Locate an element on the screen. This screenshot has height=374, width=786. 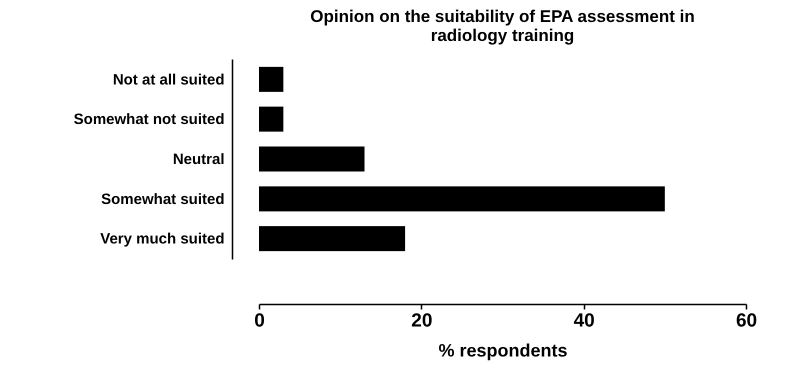
y-tick-label: Very much suited is located at coordinates (162, 239).